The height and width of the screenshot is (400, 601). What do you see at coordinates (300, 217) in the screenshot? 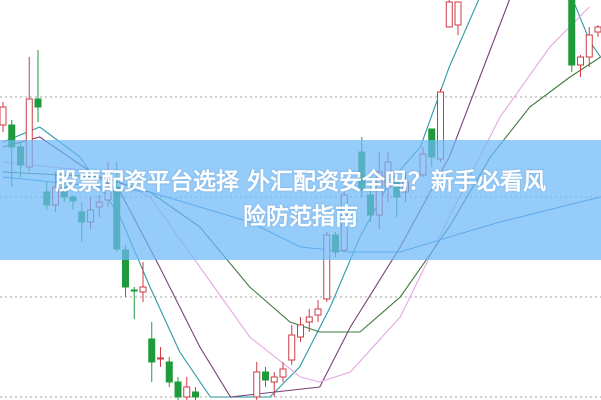
I see `headline-line-2: 险防范指南` at bounding box center [300, 217].